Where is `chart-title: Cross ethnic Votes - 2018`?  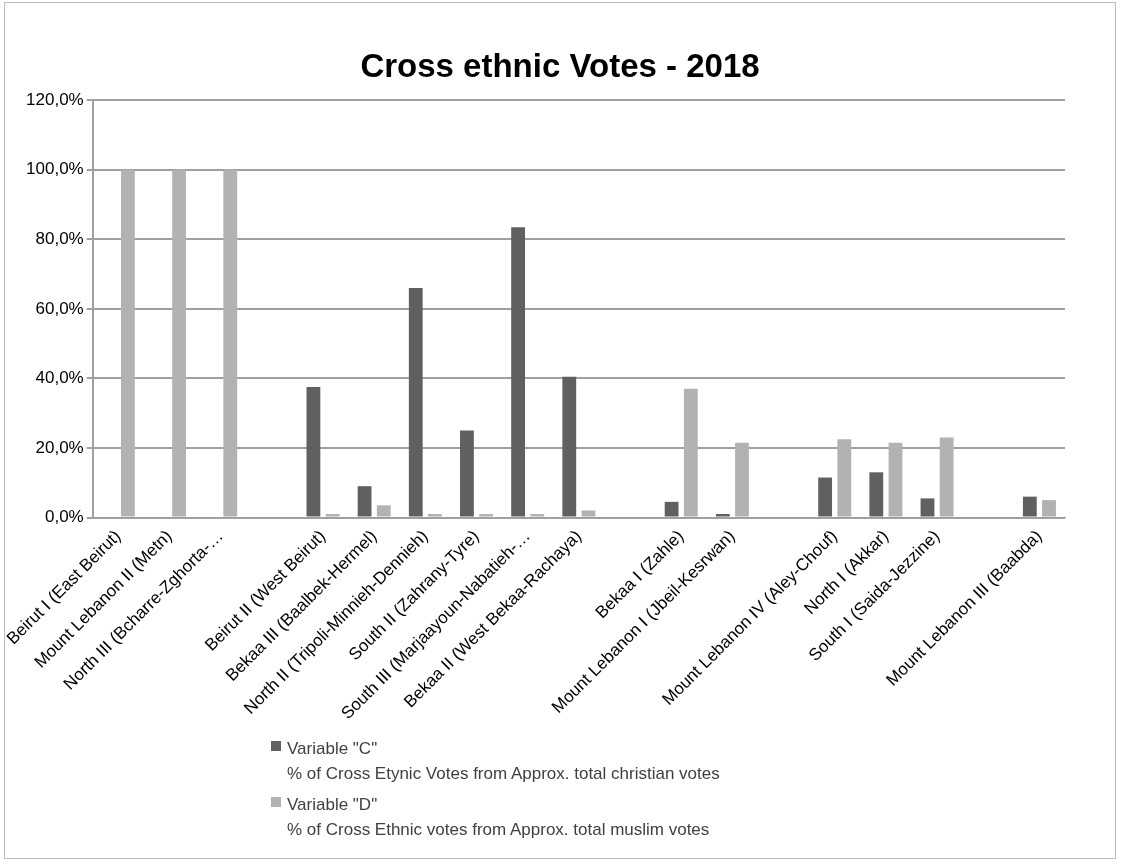 chart-title: Cross ethnic Votes - 2018 is located at coordinates (560, 66).